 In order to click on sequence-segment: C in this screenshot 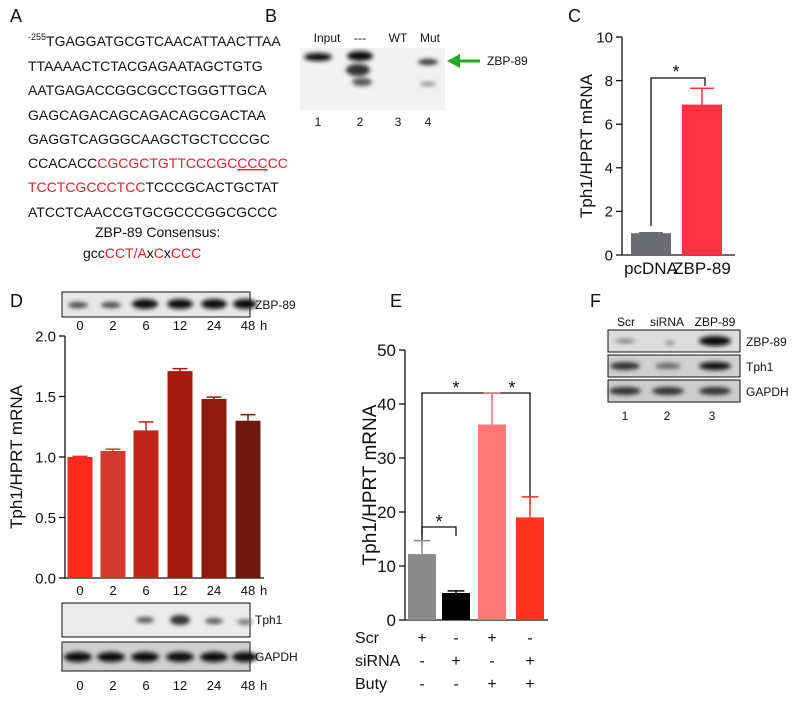, I will do `click(159, 253)`.